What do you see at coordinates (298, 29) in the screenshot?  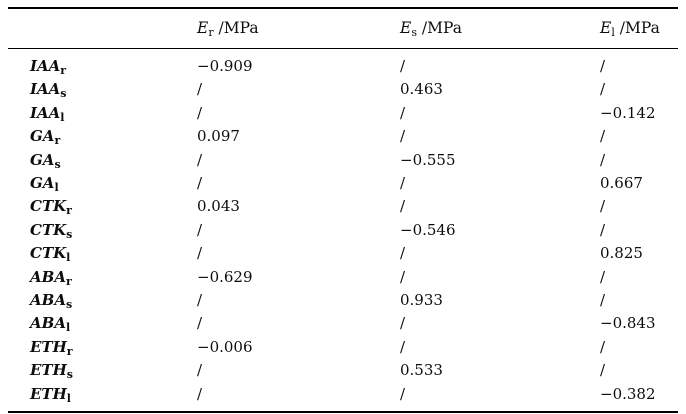 I see `header-col-er: Er /MPa` at bounding box center [298, 29].